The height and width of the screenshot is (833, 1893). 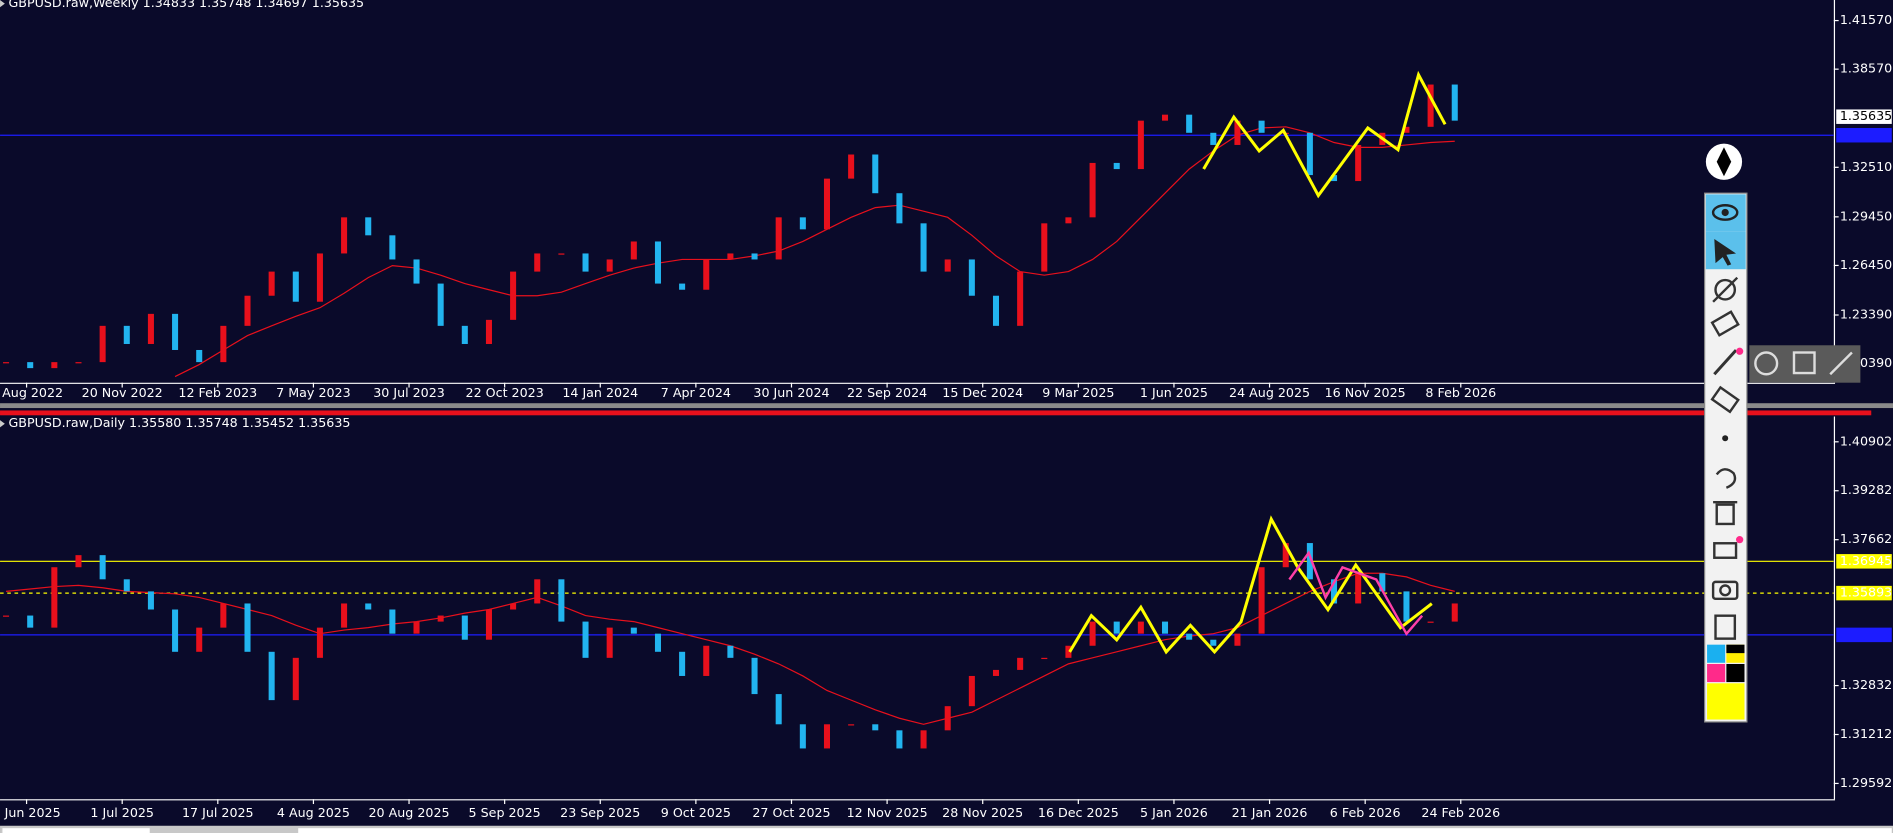 What do you see at coordinates (696, 812) in the screenshot?
I see `date-label: 9 Oct 2025` at bounding box center [696, 812].